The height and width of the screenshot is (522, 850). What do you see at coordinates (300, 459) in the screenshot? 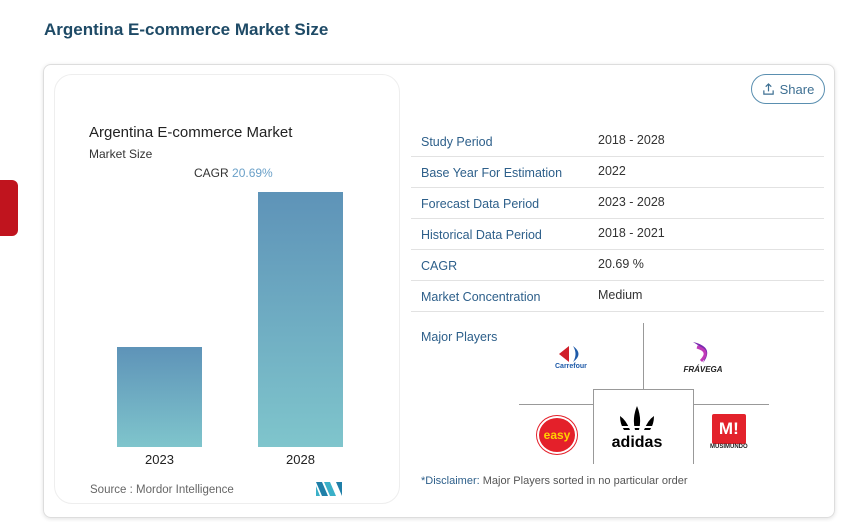
I see `x-tick-label: 2028` at bounding box center [300, 459].